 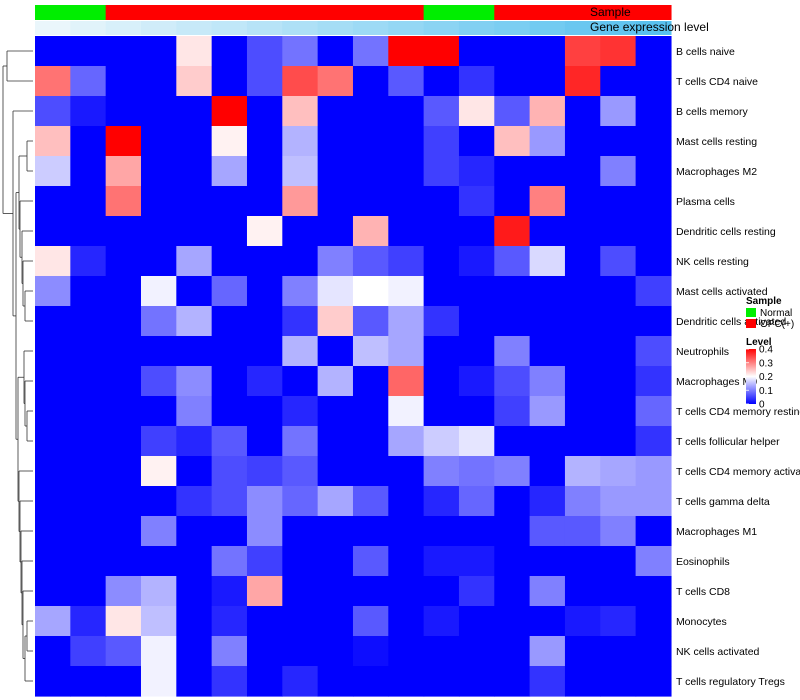 What do you see at coordinates (712, 262) in the screenshot?
I see `row-label: NK cells resting` at bounding box center [712, 262].